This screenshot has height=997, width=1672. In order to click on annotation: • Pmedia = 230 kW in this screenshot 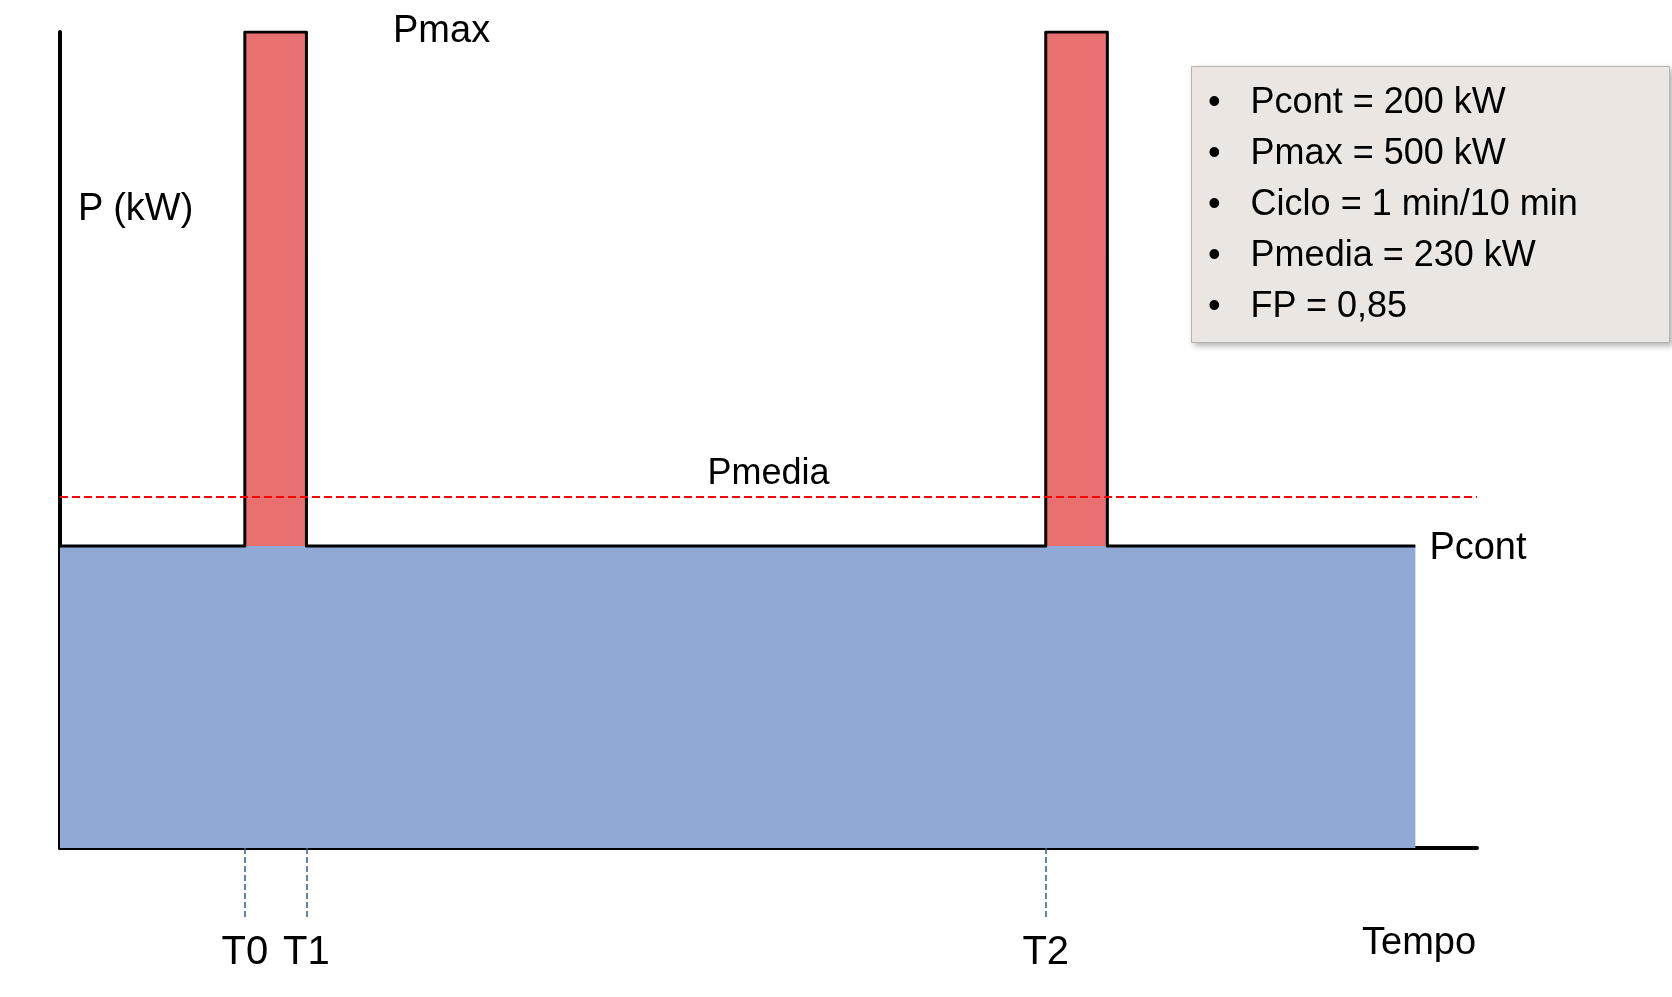, I will do `click(1372, 253)`.